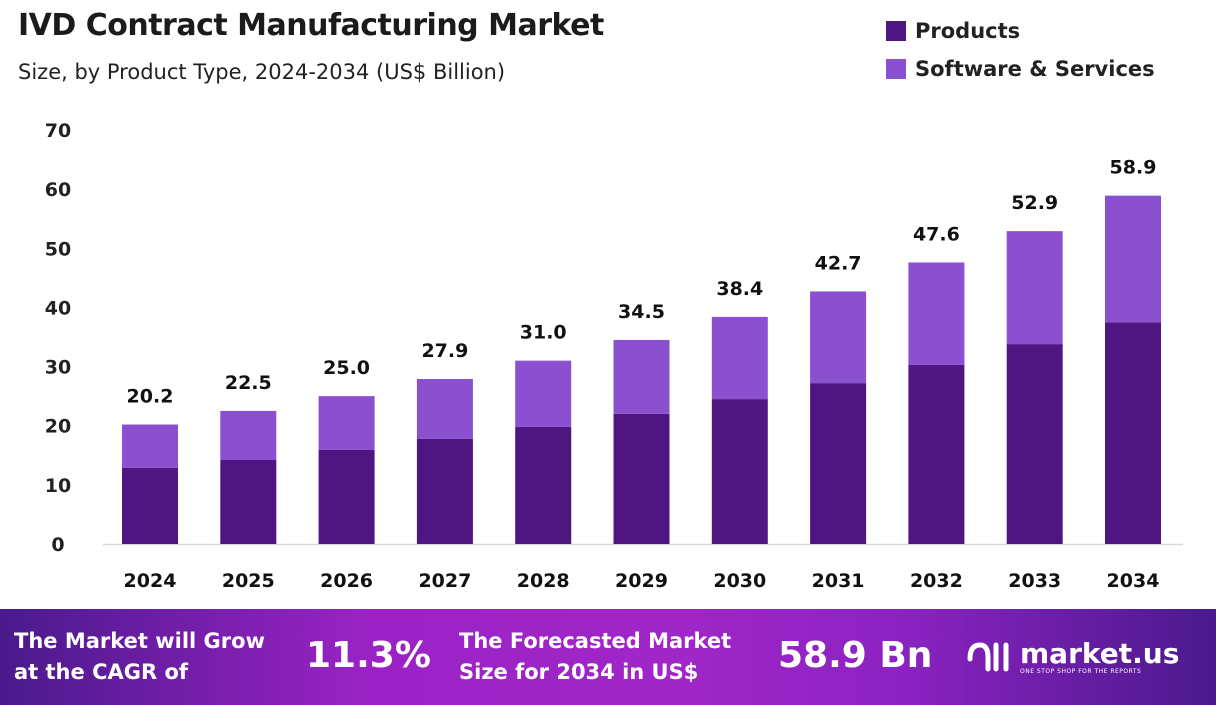 The height and width of the screenshot is (705, 1216). What do you see at coordinates (1133, 259) in the screenshot?
I see `bar-software-services-2034` at bounding box center [1133, 259].